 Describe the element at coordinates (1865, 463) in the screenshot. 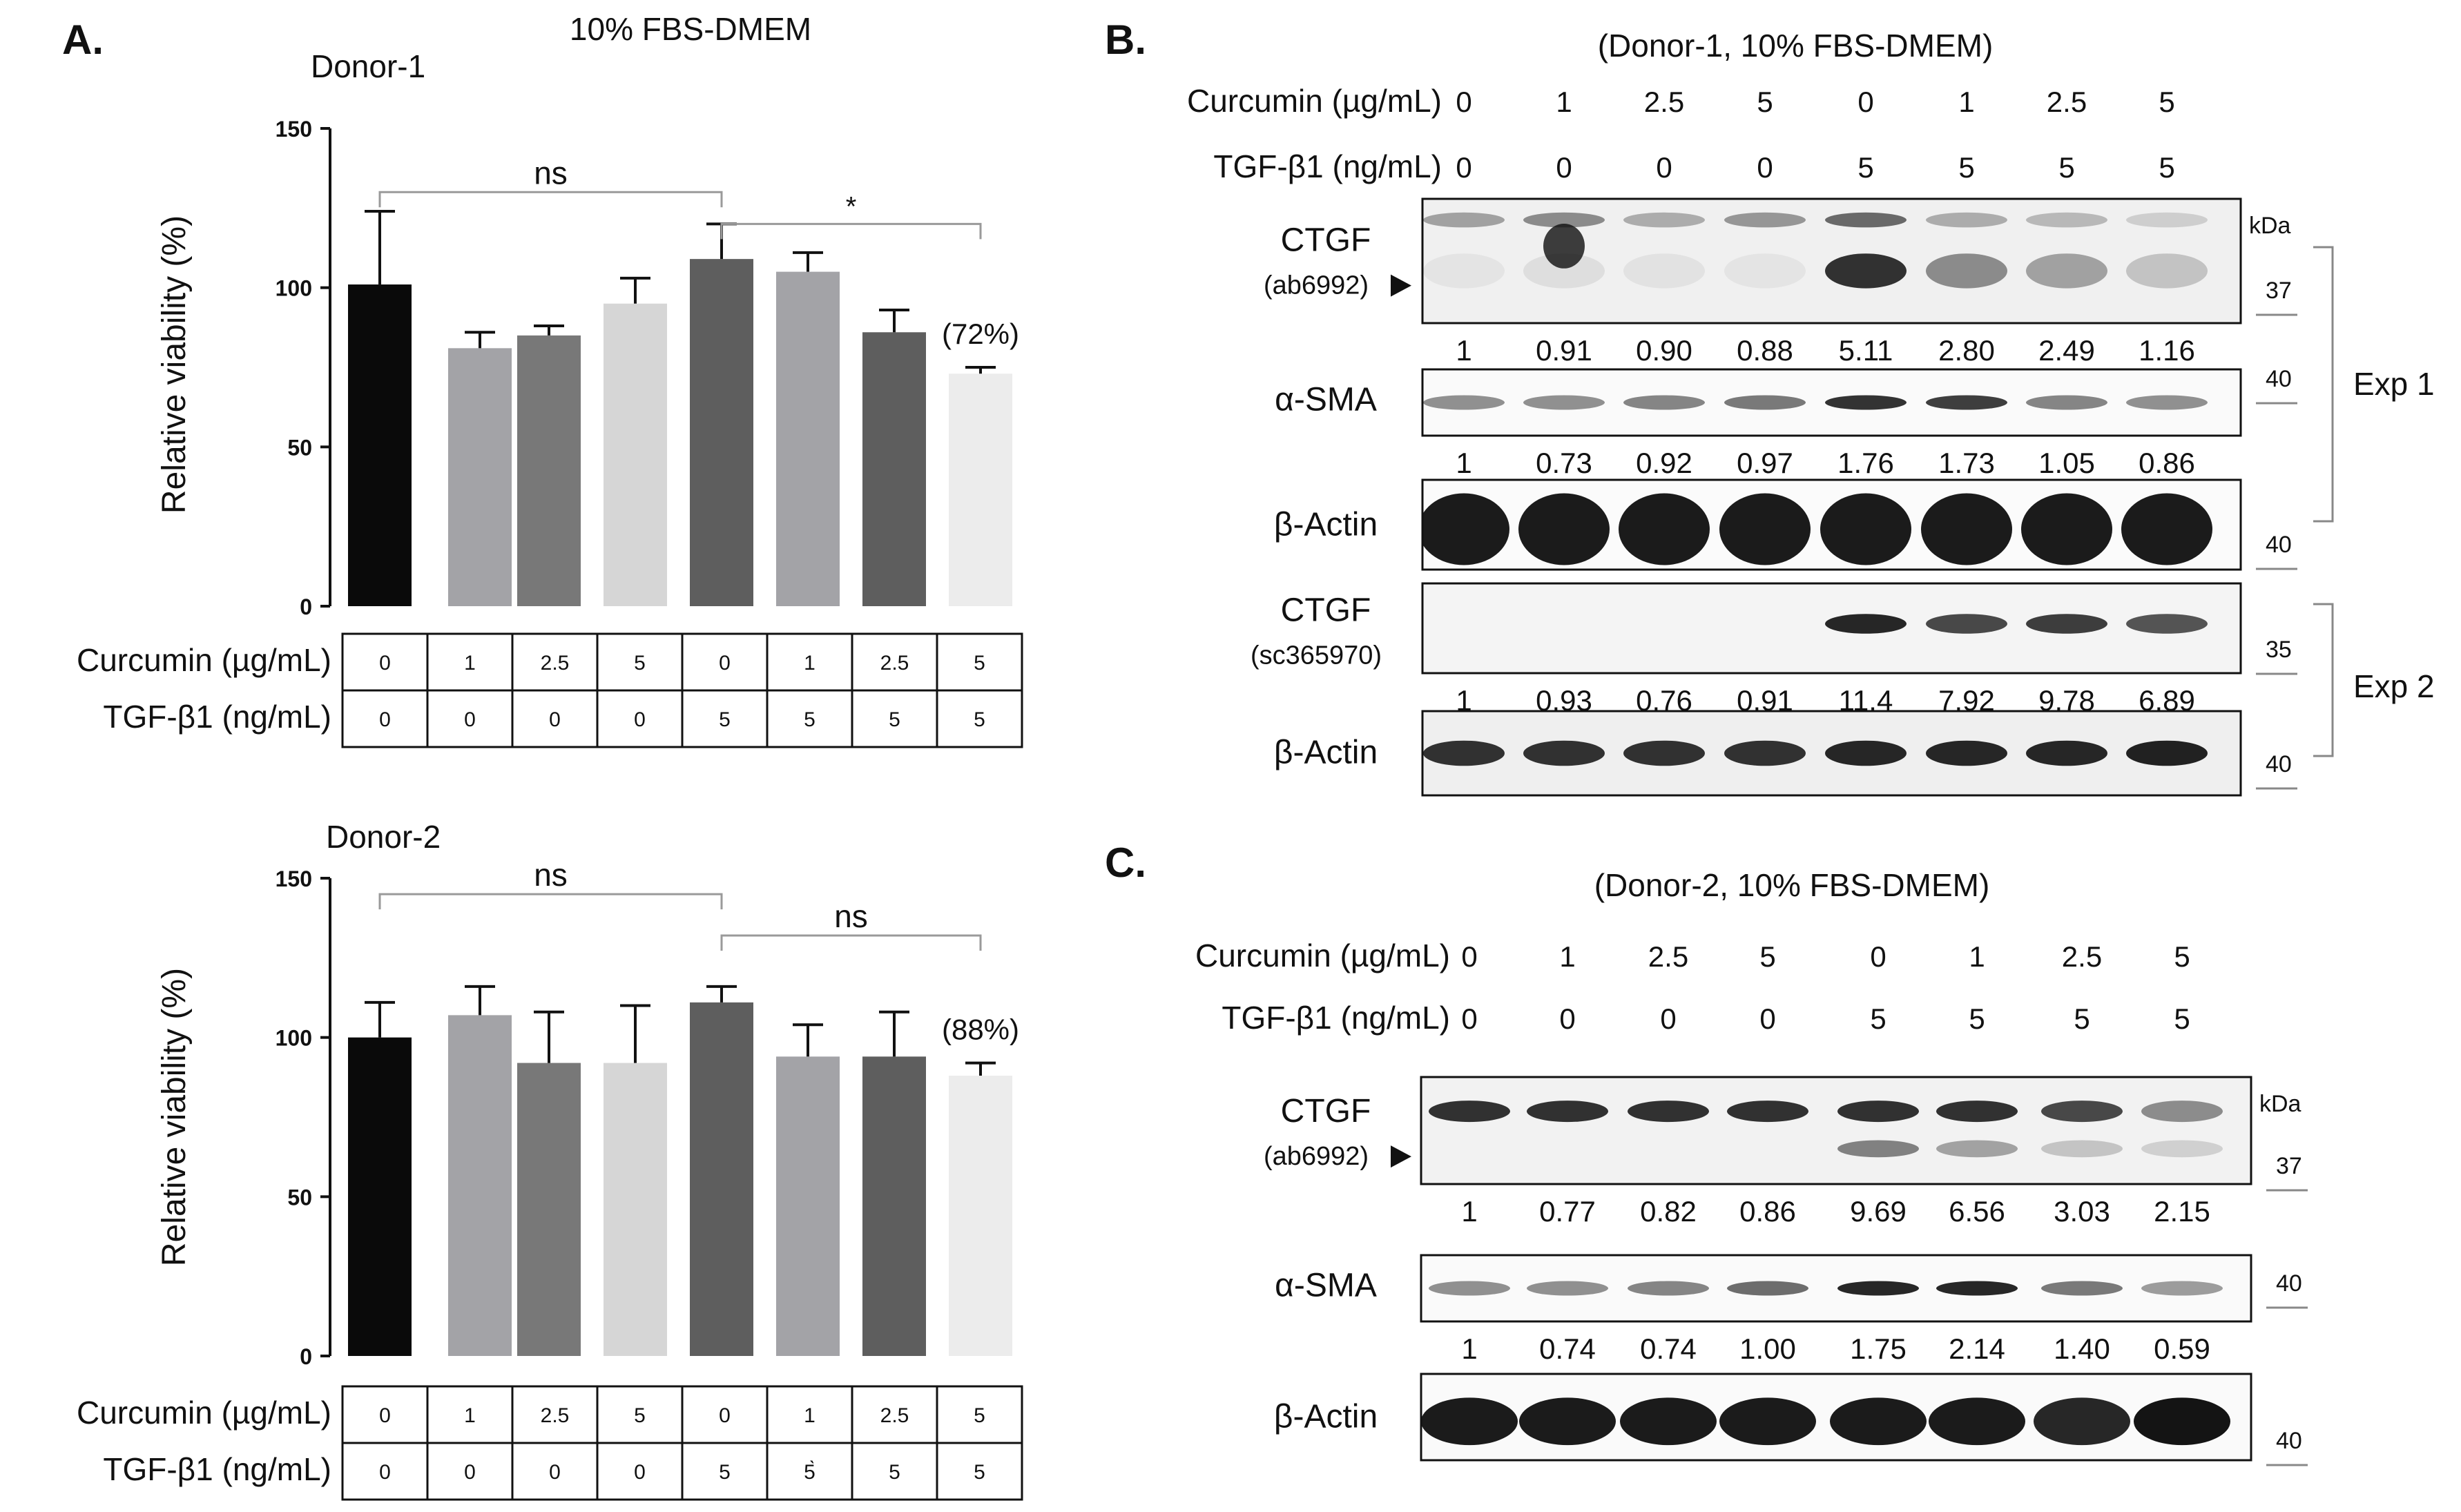

I see `band-ratio: 1.76` at that location.